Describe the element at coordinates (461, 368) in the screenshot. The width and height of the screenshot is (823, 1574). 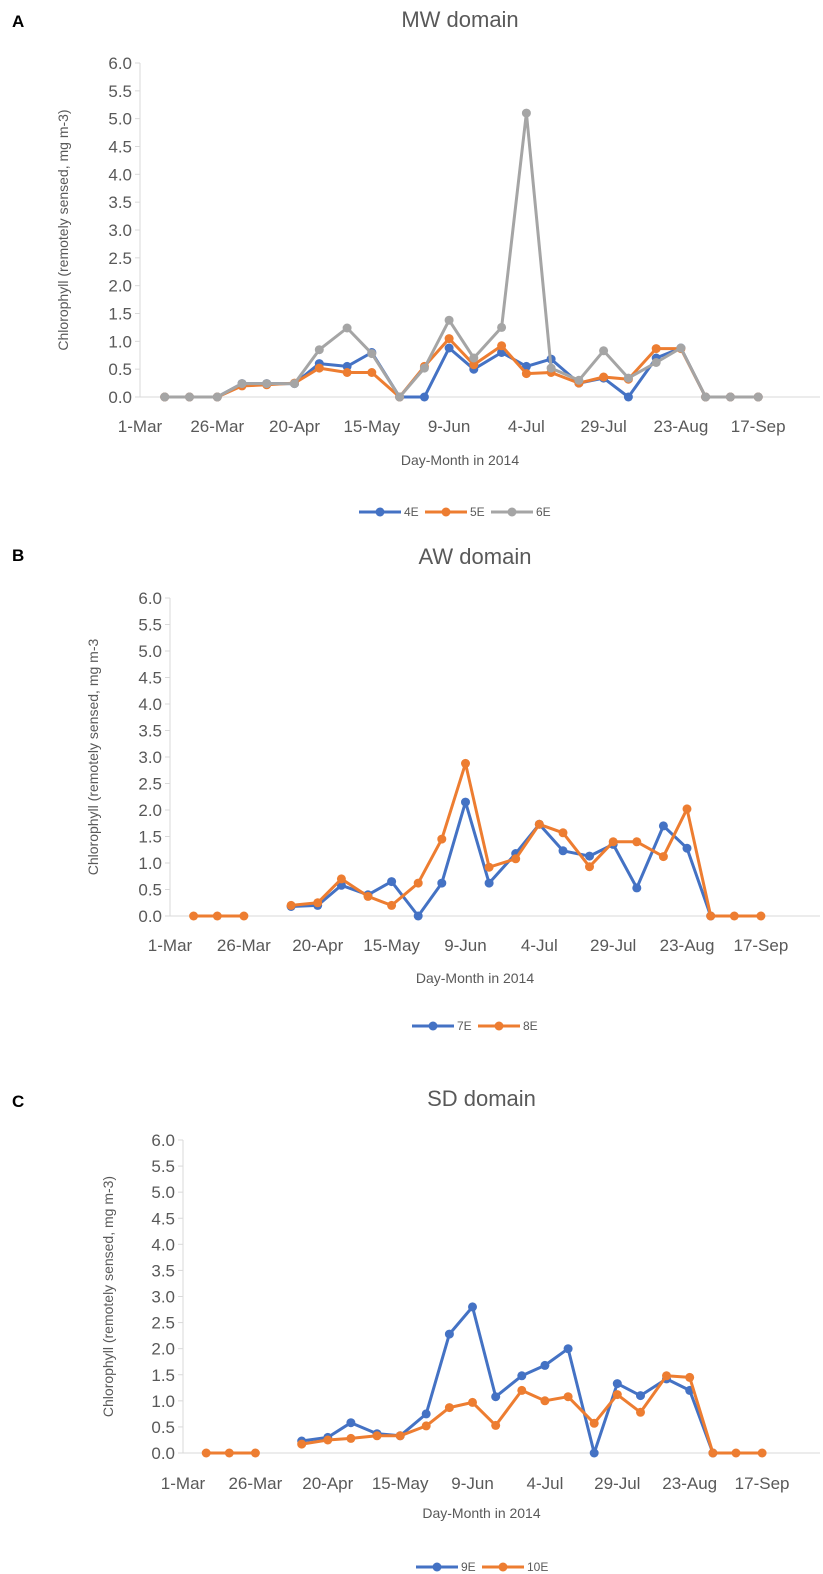
I see `series-5e-line` at that location.